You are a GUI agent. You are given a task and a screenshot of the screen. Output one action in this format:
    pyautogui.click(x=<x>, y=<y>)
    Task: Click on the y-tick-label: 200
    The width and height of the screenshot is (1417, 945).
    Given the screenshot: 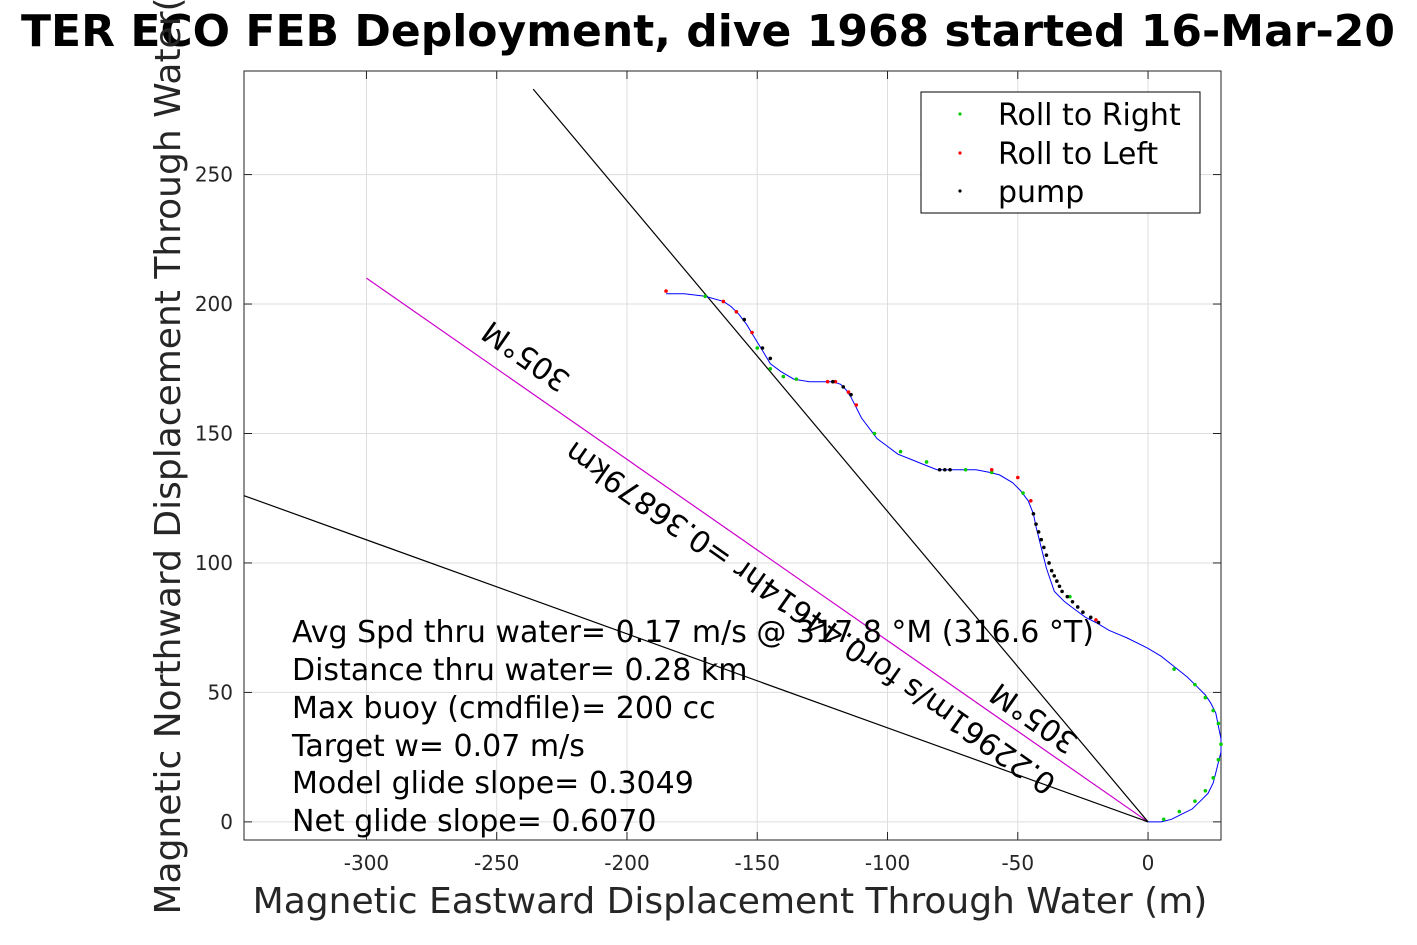 What is the action you would take?
    pyautogui.click(x=214, y=304)
    